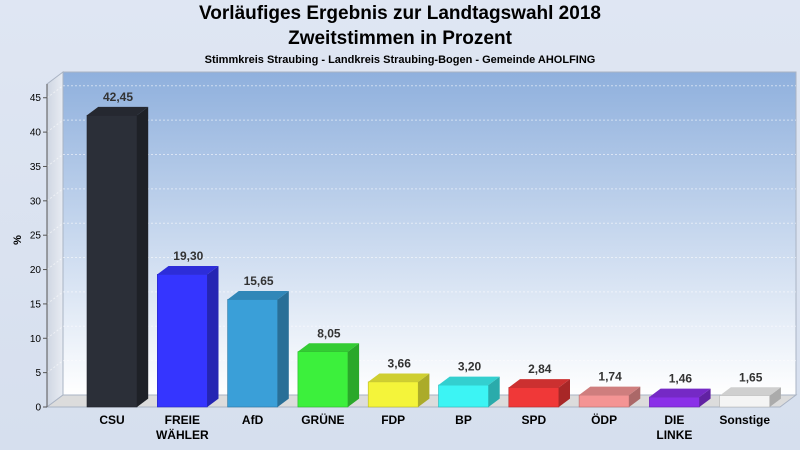 This screenshot has height=450, width=800. What do you see at coordinates (259, 281) in the screenshot?
I see `bar-value-label: 15,65` at bounding box center [259, 281].